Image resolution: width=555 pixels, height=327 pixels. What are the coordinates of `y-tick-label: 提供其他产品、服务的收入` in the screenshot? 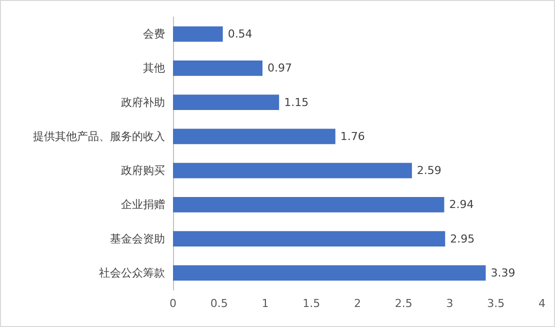 It's located at (99, 136).